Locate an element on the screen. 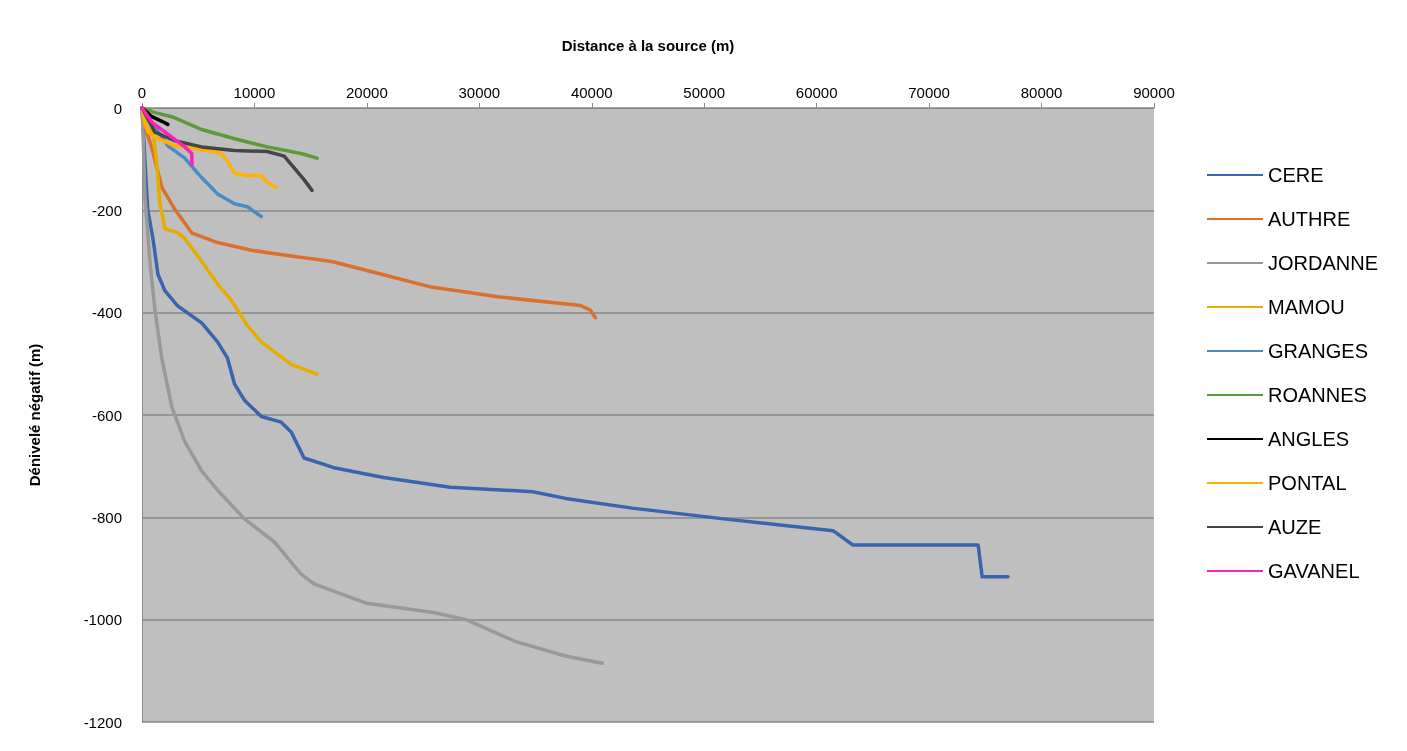 This screenshot has width=1407, height=751. x-tick-label: 60000 is located at coordinates (816, 92).